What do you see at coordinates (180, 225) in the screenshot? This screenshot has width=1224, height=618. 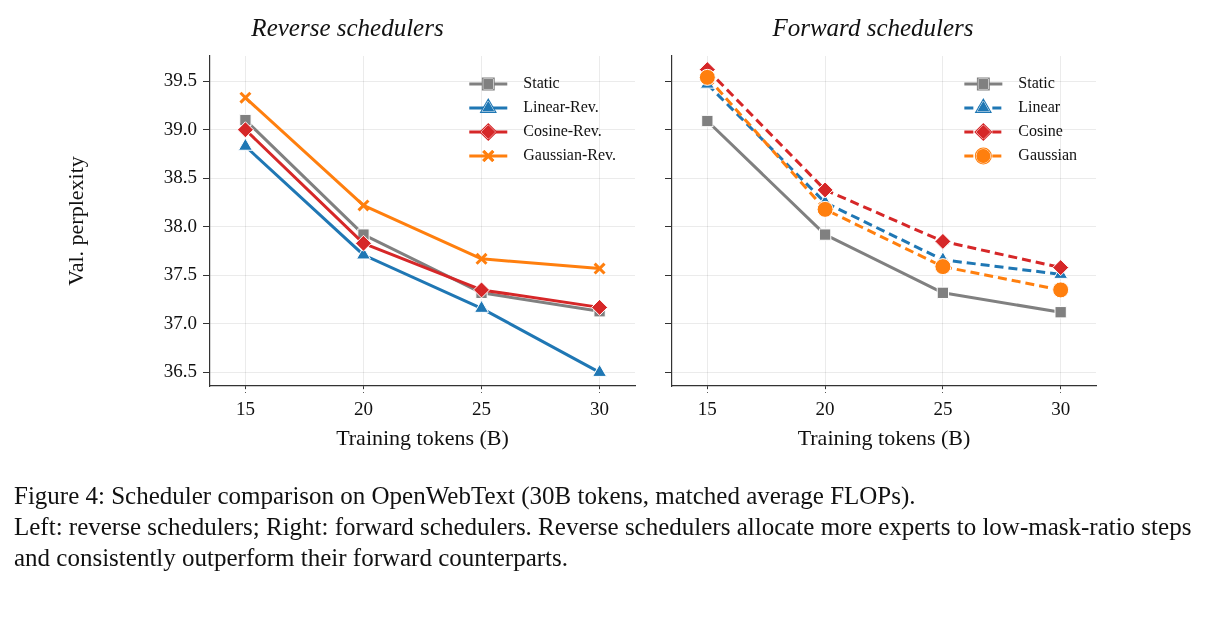 I see `y-tick-label: 38.0` at bounding box center [180, 225].